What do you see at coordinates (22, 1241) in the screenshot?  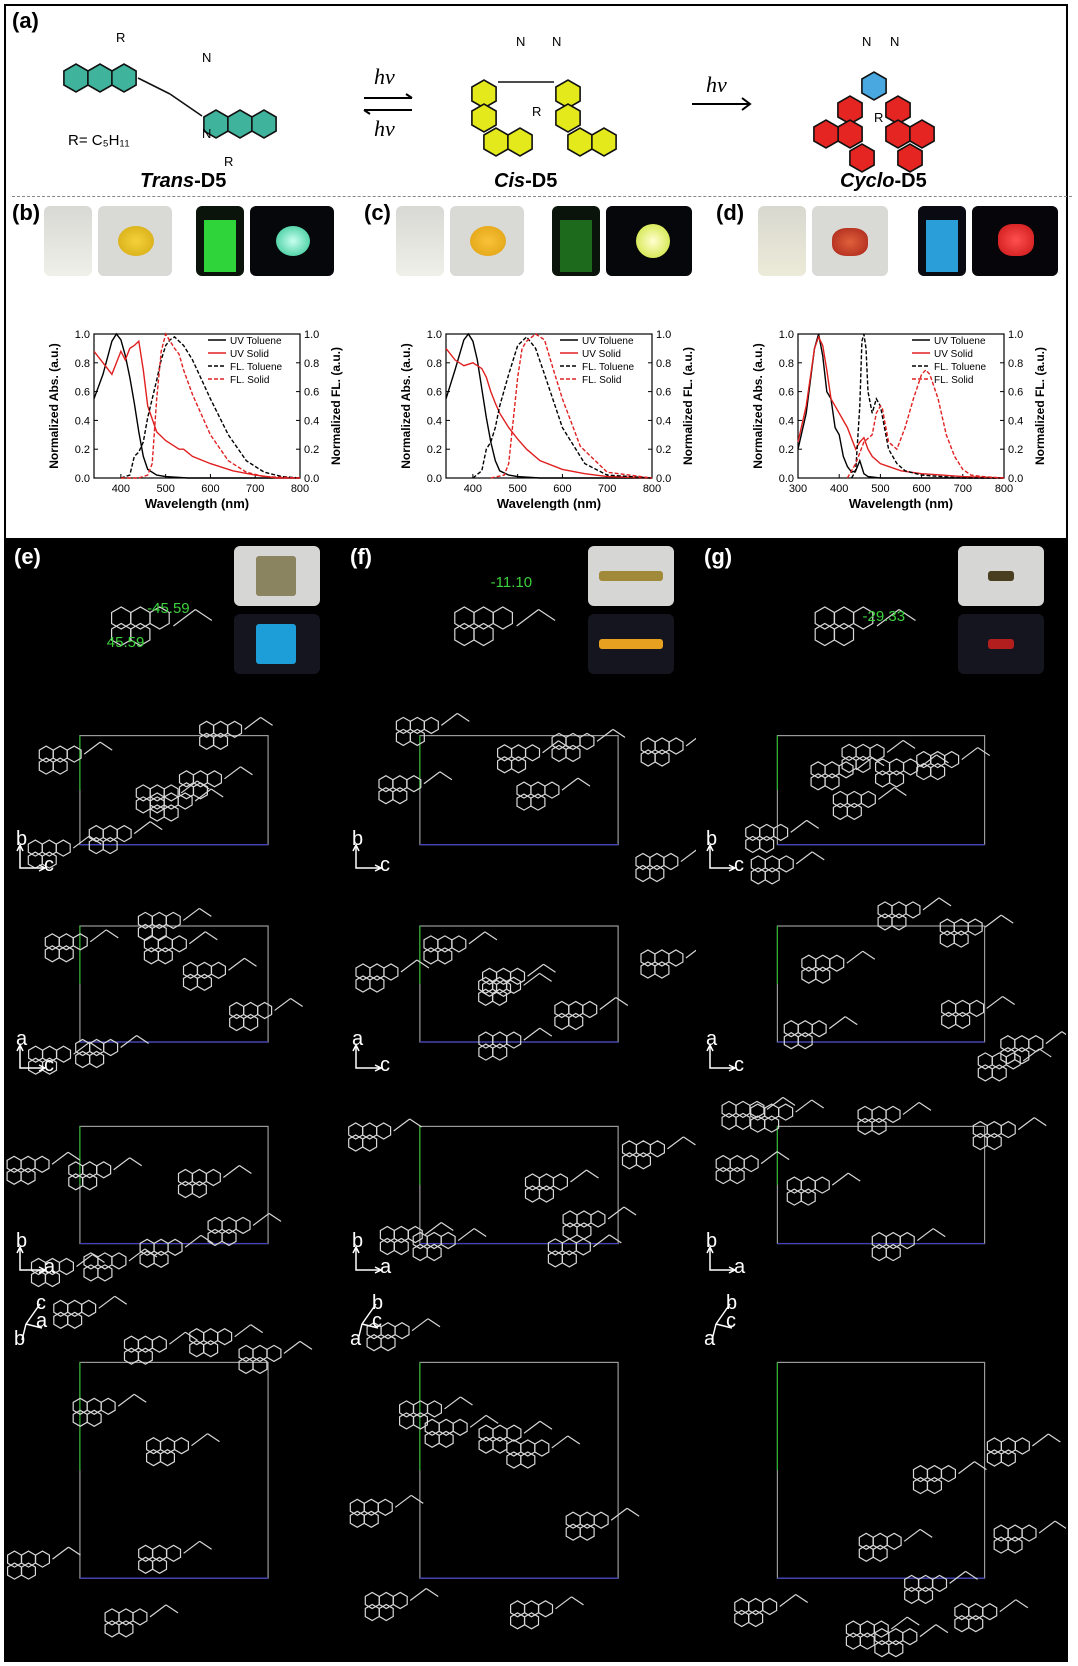 I see `axis-label-vertical: b` at bounding box center [22, 1241].